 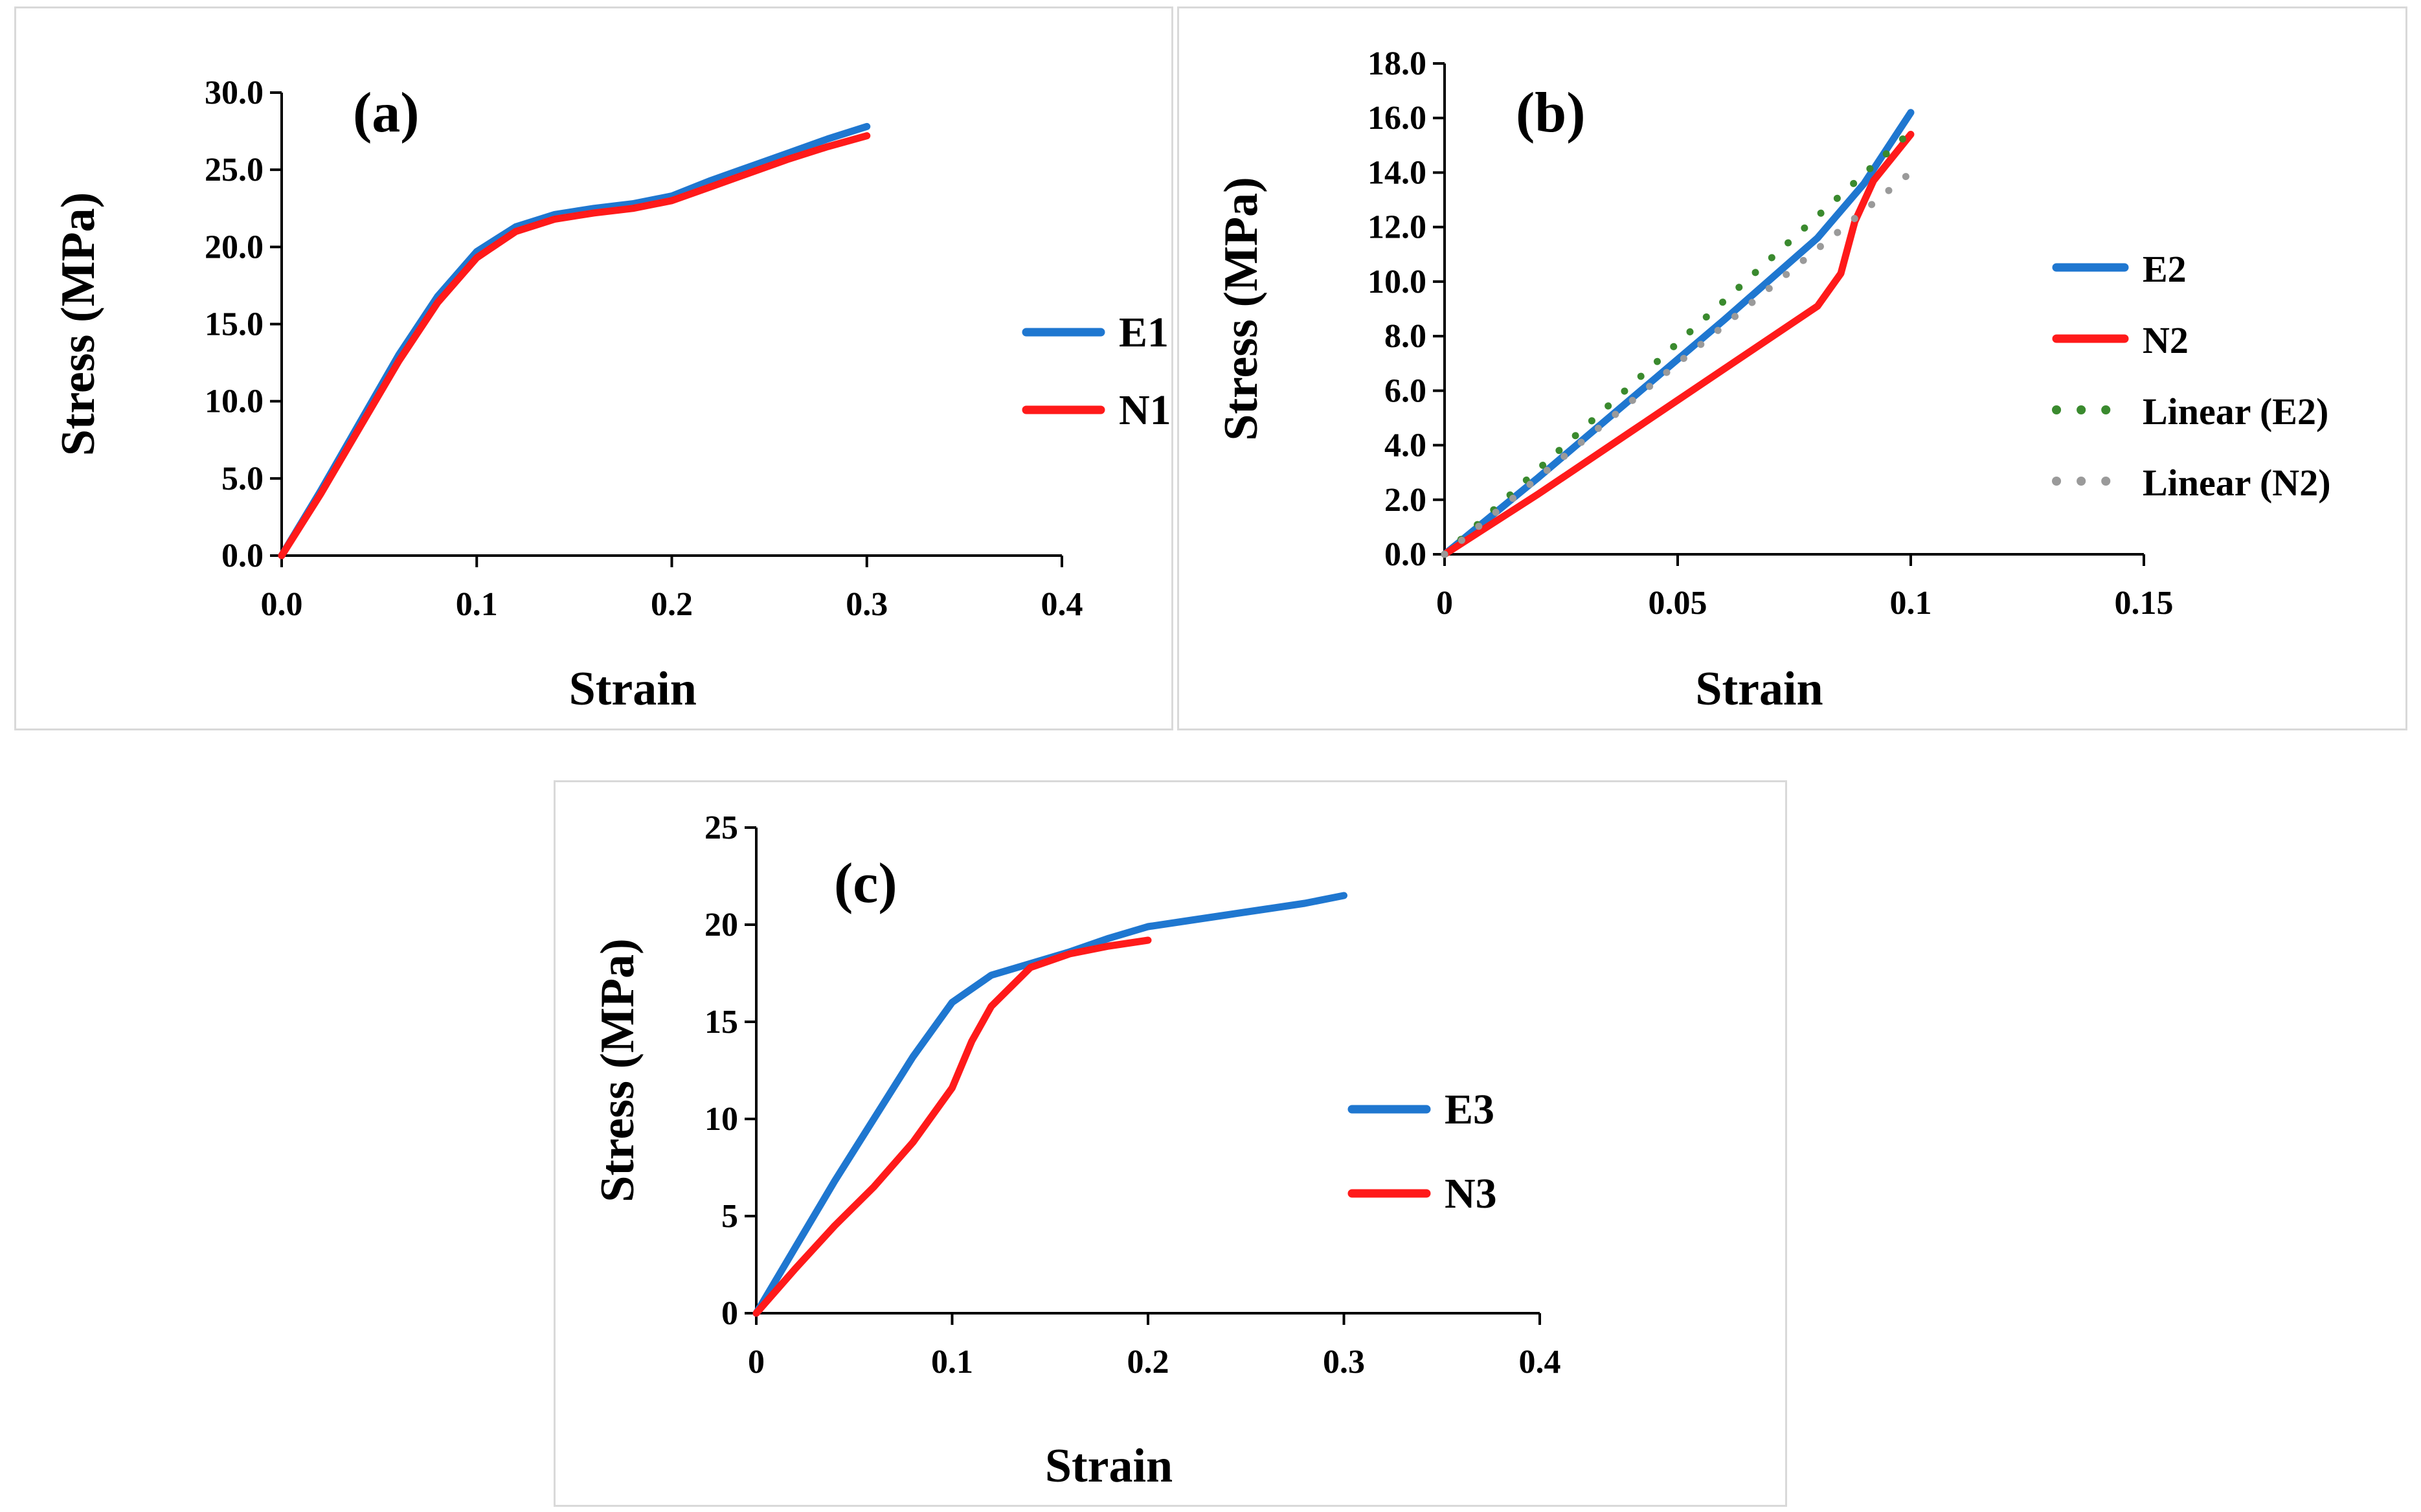 I want to click on chart-b-xtick-label: 0, so click(x=1444, y=603).